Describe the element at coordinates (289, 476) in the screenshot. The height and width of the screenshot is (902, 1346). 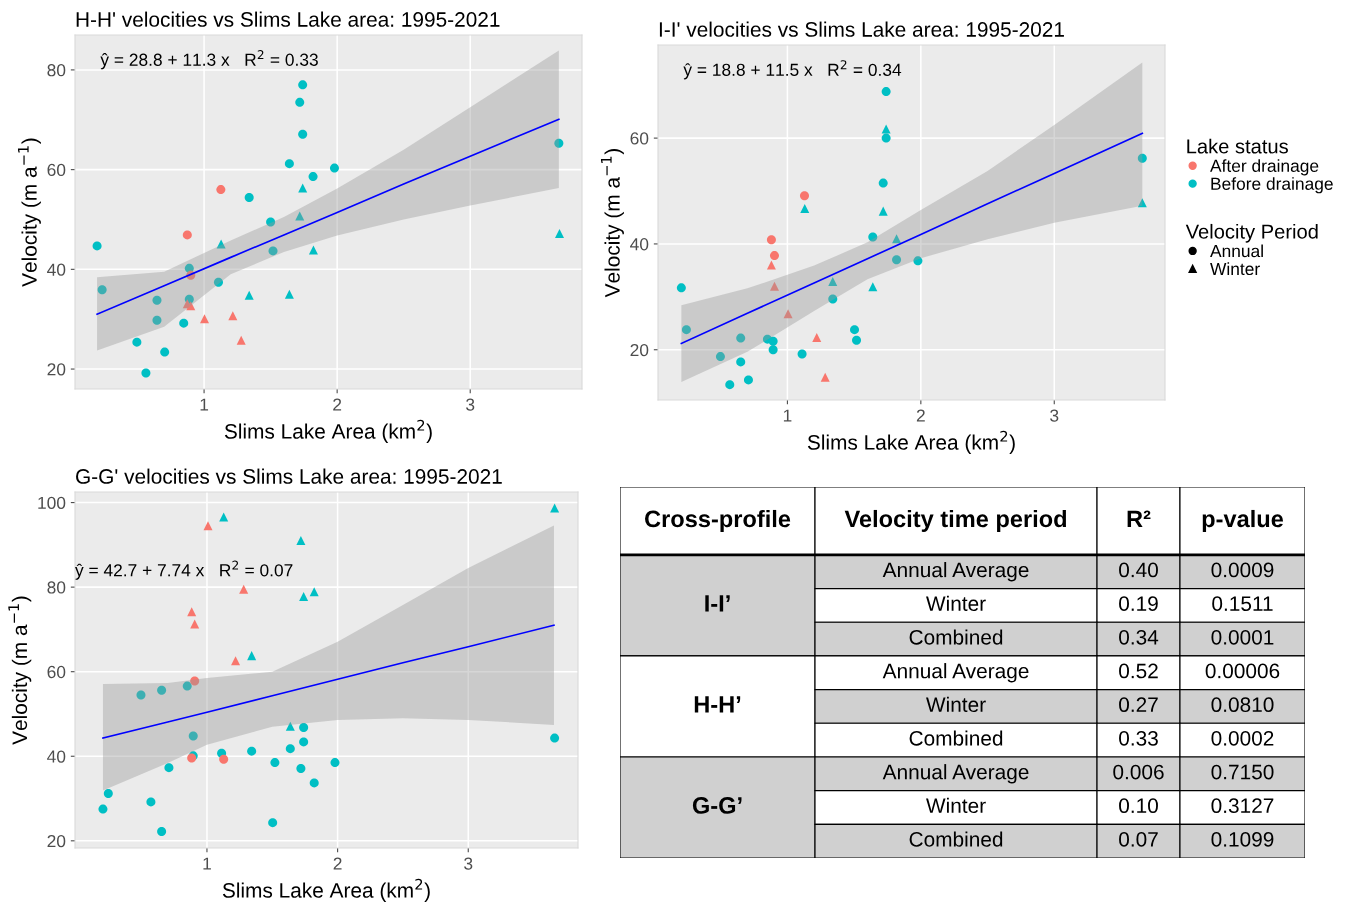
I see `chart-title: G-G' velocities vs Slims Lake area: 1995-2021` at that location.